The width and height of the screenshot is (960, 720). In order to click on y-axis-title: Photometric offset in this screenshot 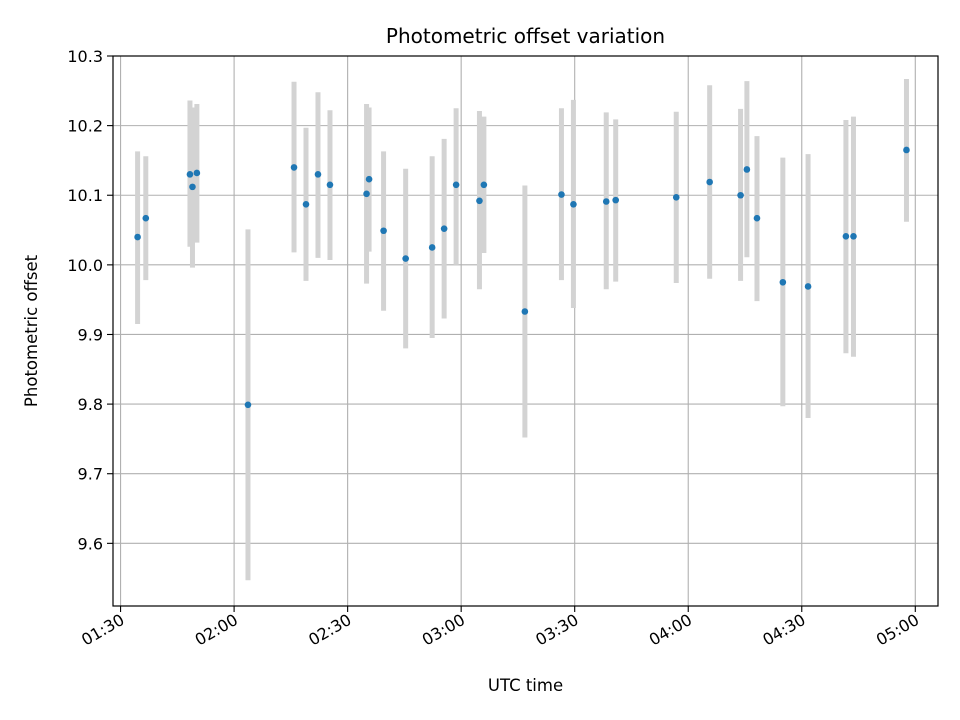, I will do `click(31, 330)`.